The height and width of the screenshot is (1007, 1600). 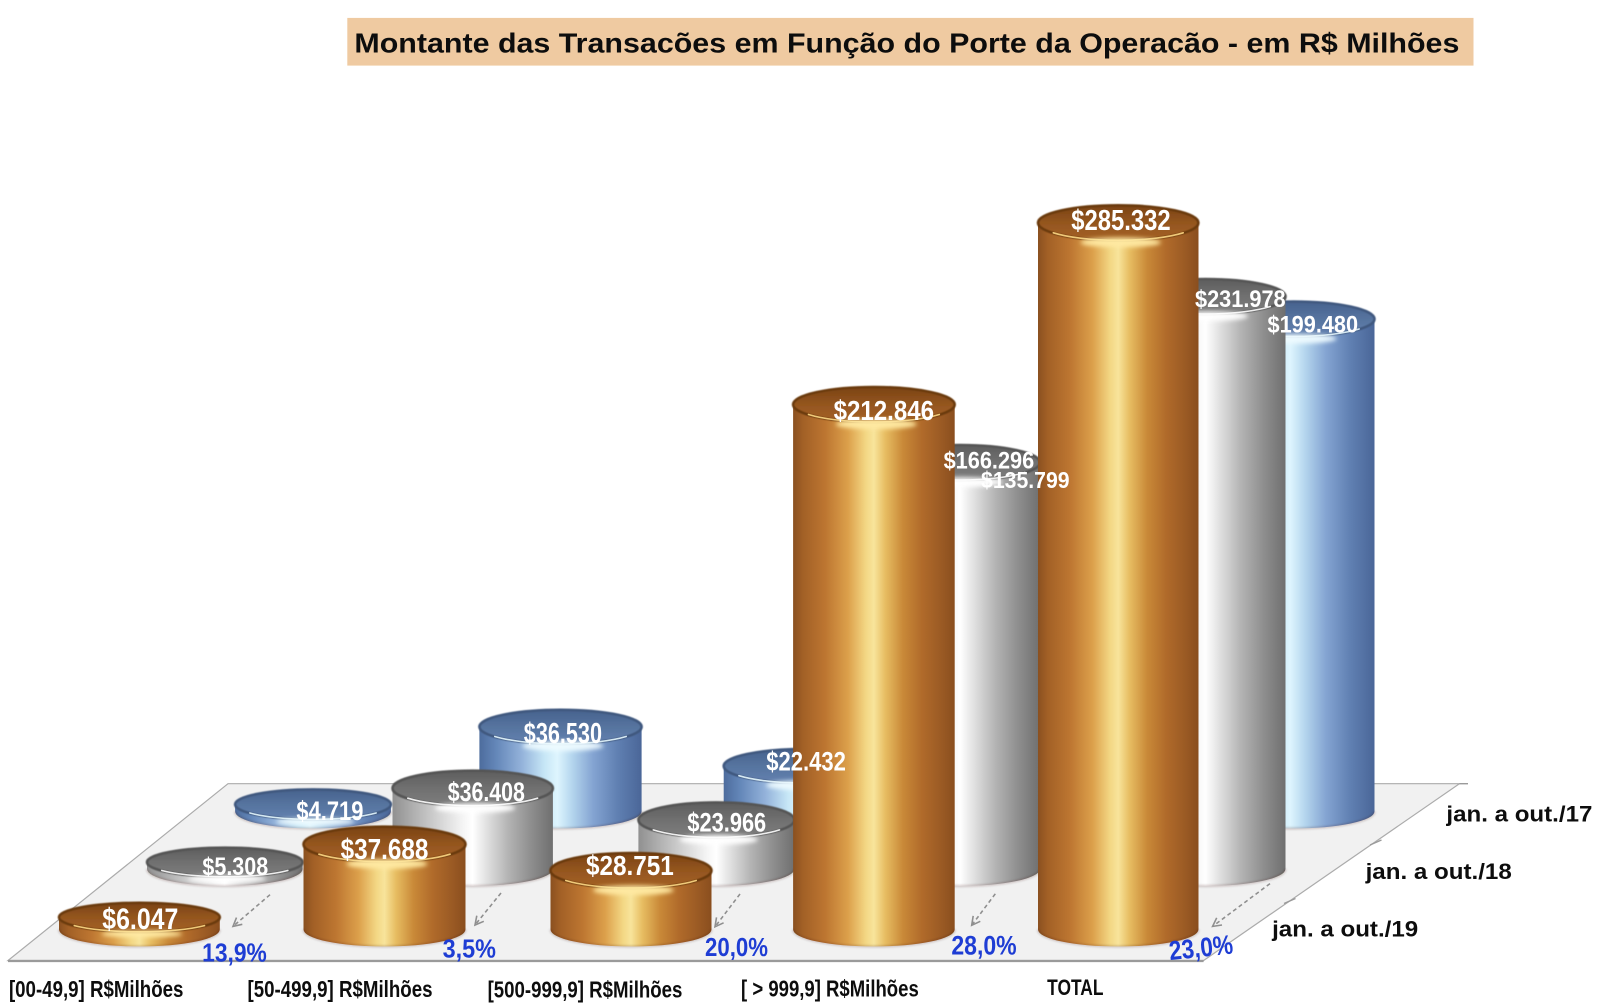 What do you see at coordinates (585, 989) in the screenshot?
I see `svg-text: [500-999,9] R$Milhões` at bounding box center [585, 989].